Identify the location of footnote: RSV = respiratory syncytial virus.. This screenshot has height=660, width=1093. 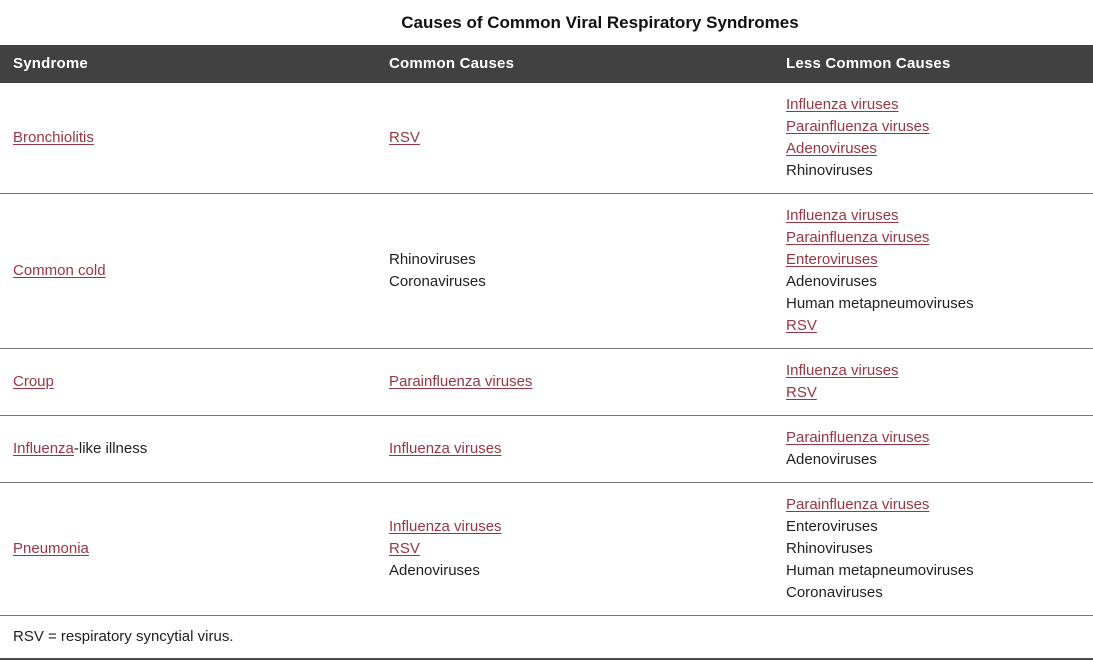
(546, 637).